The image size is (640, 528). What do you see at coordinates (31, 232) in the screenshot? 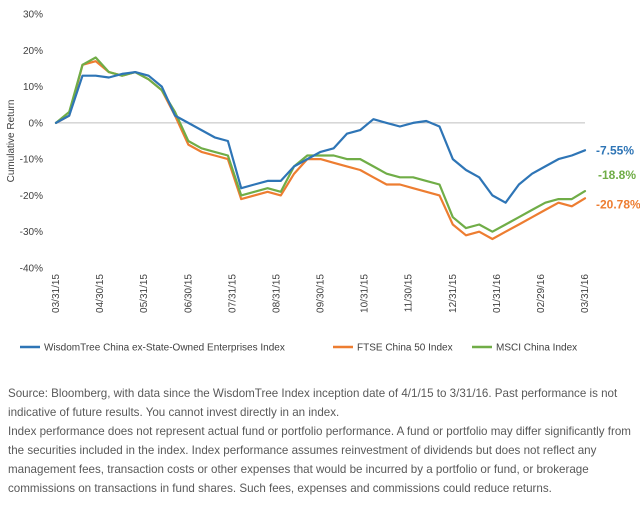
I see `y-tick-label: -30%` at bounding box center [31, 232].